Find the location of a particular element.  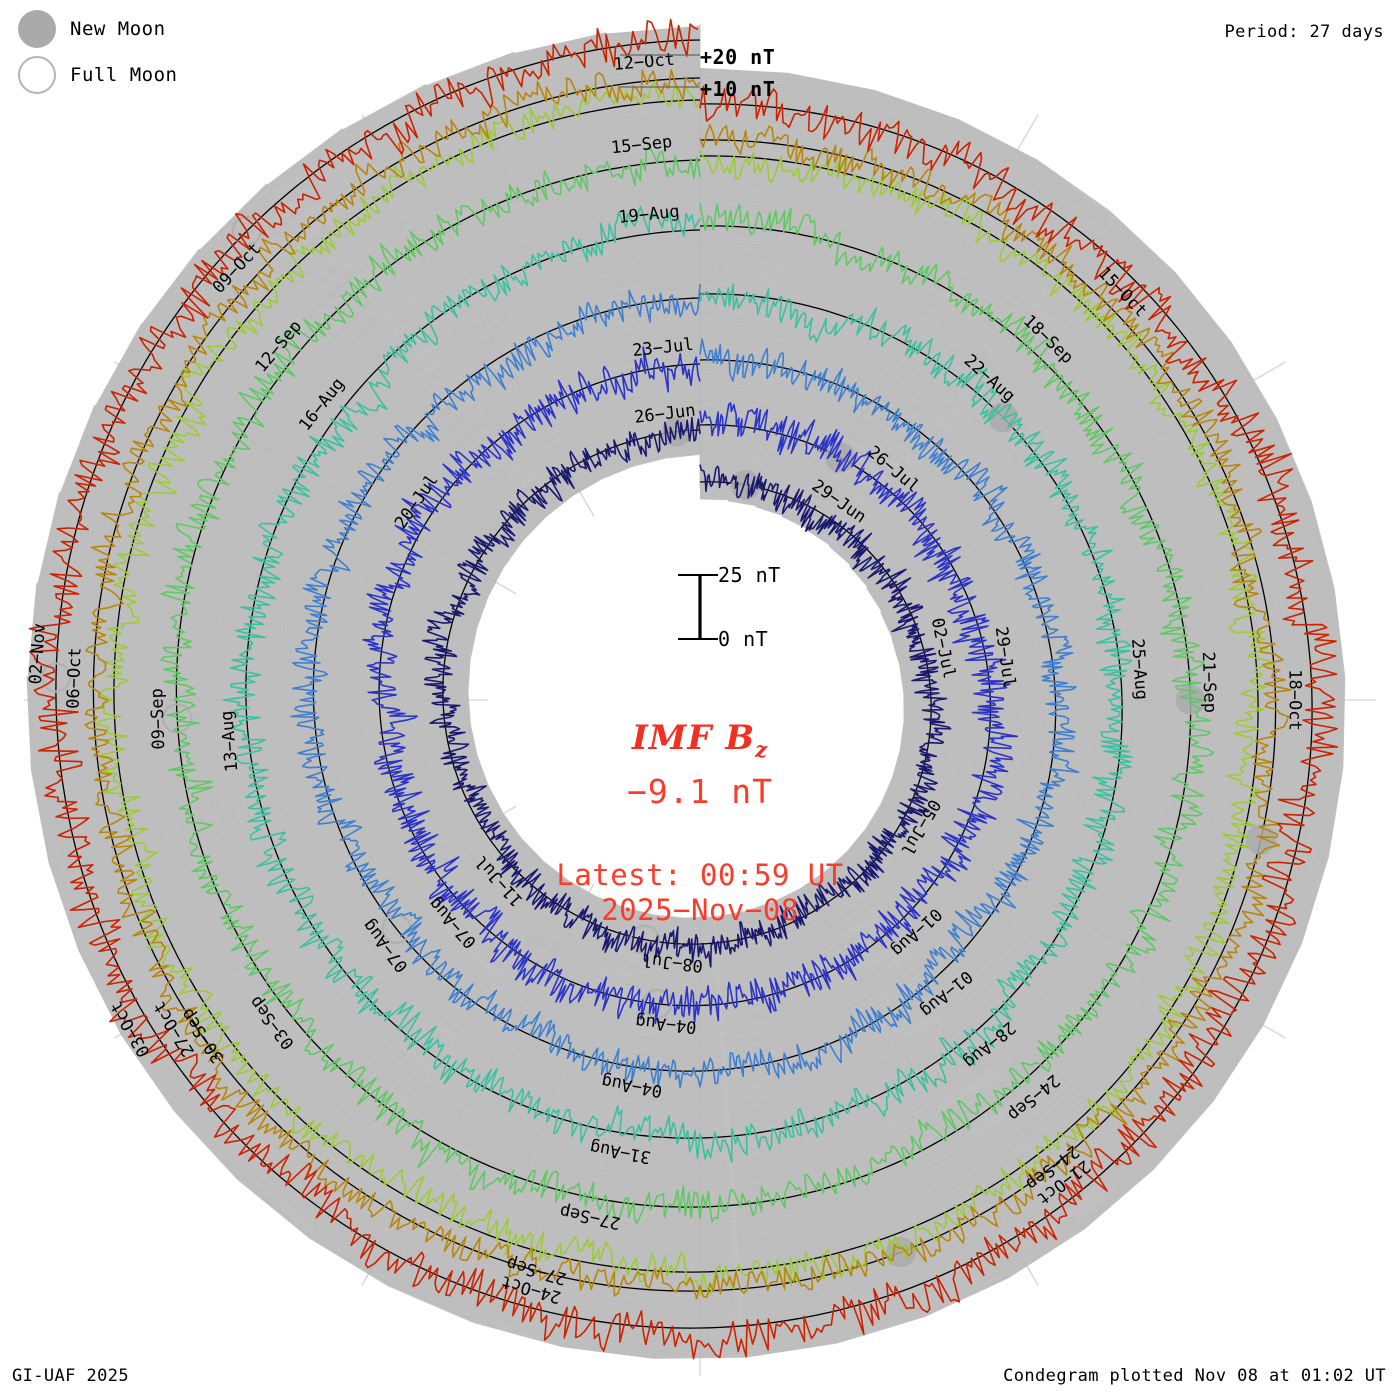

legend-row-new-moon: New Moon is located at coordinates (148, 29).